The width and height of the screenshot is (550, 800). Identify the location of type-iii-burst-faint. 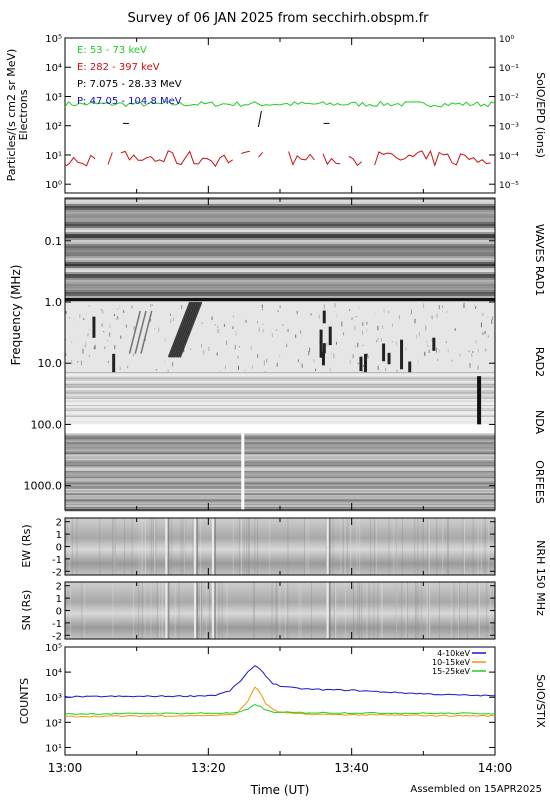
(146, 332).